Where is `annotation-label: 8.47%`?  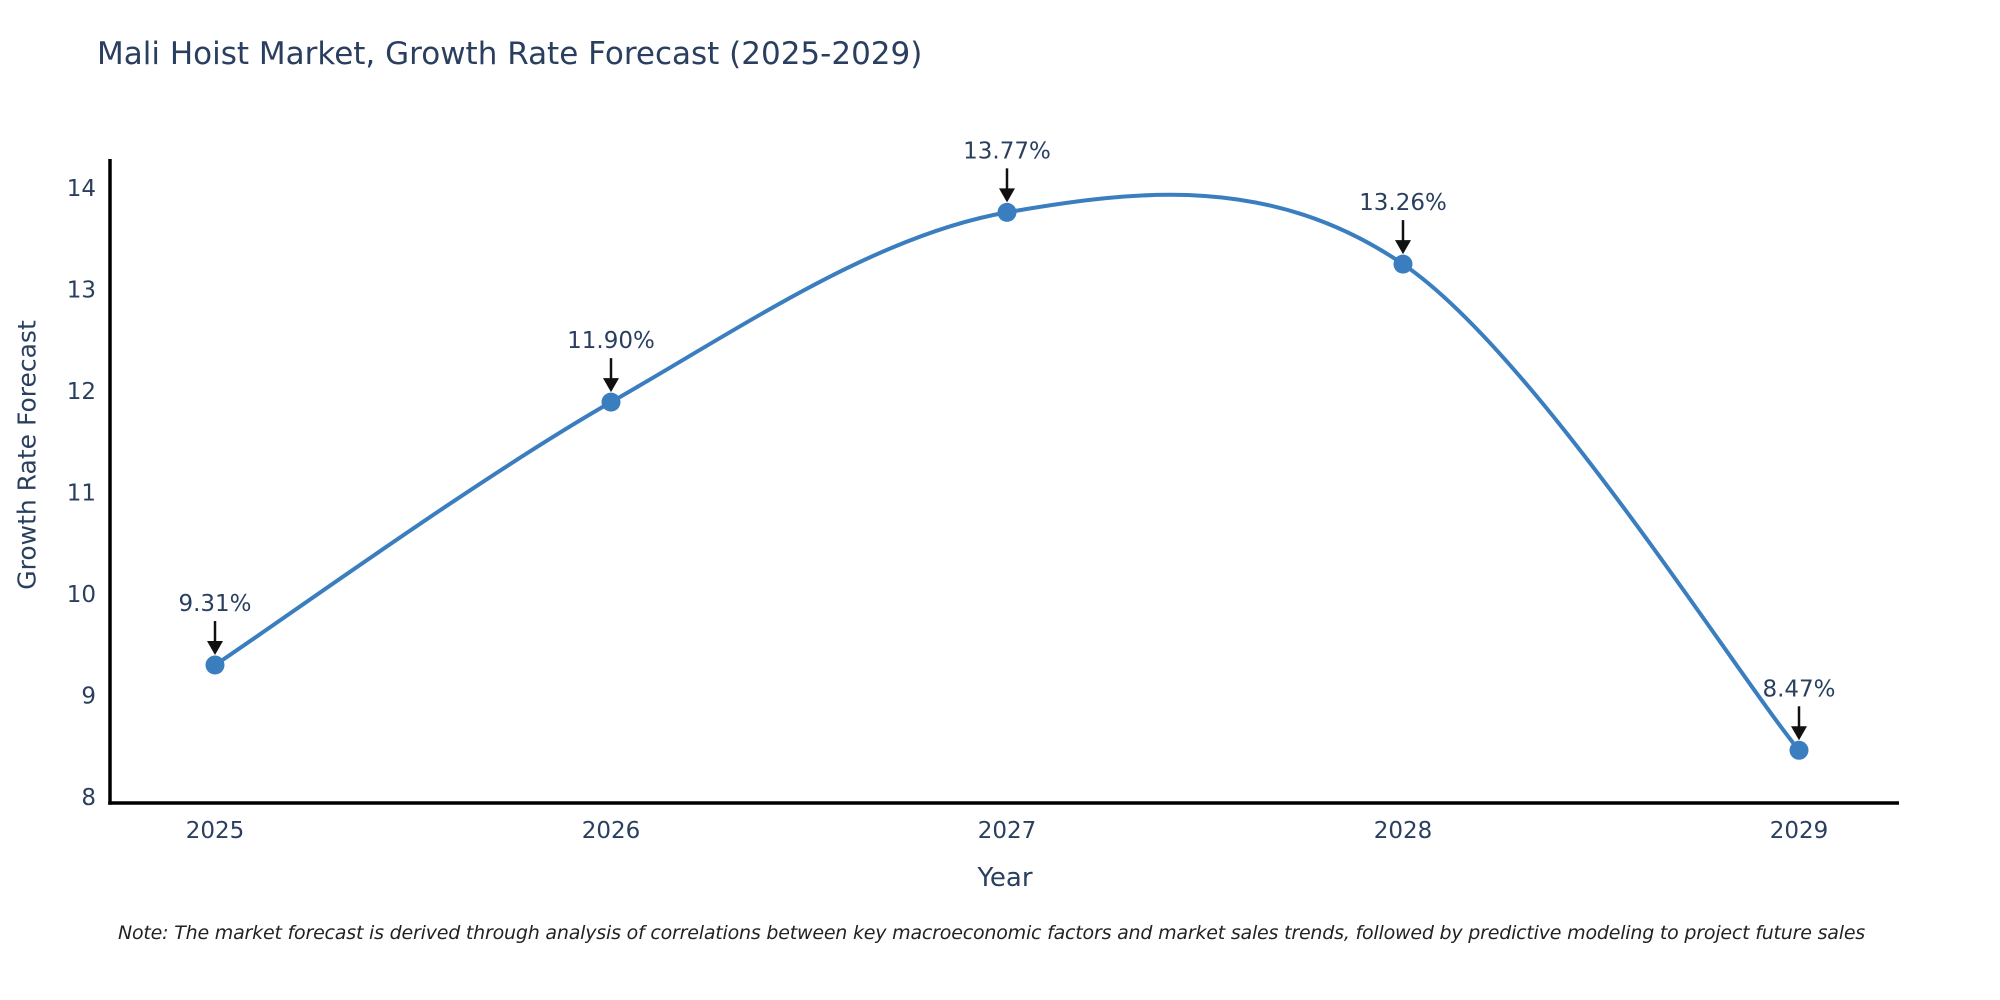
annotation-label: 8.47% is located at coordinates (1798, 689).